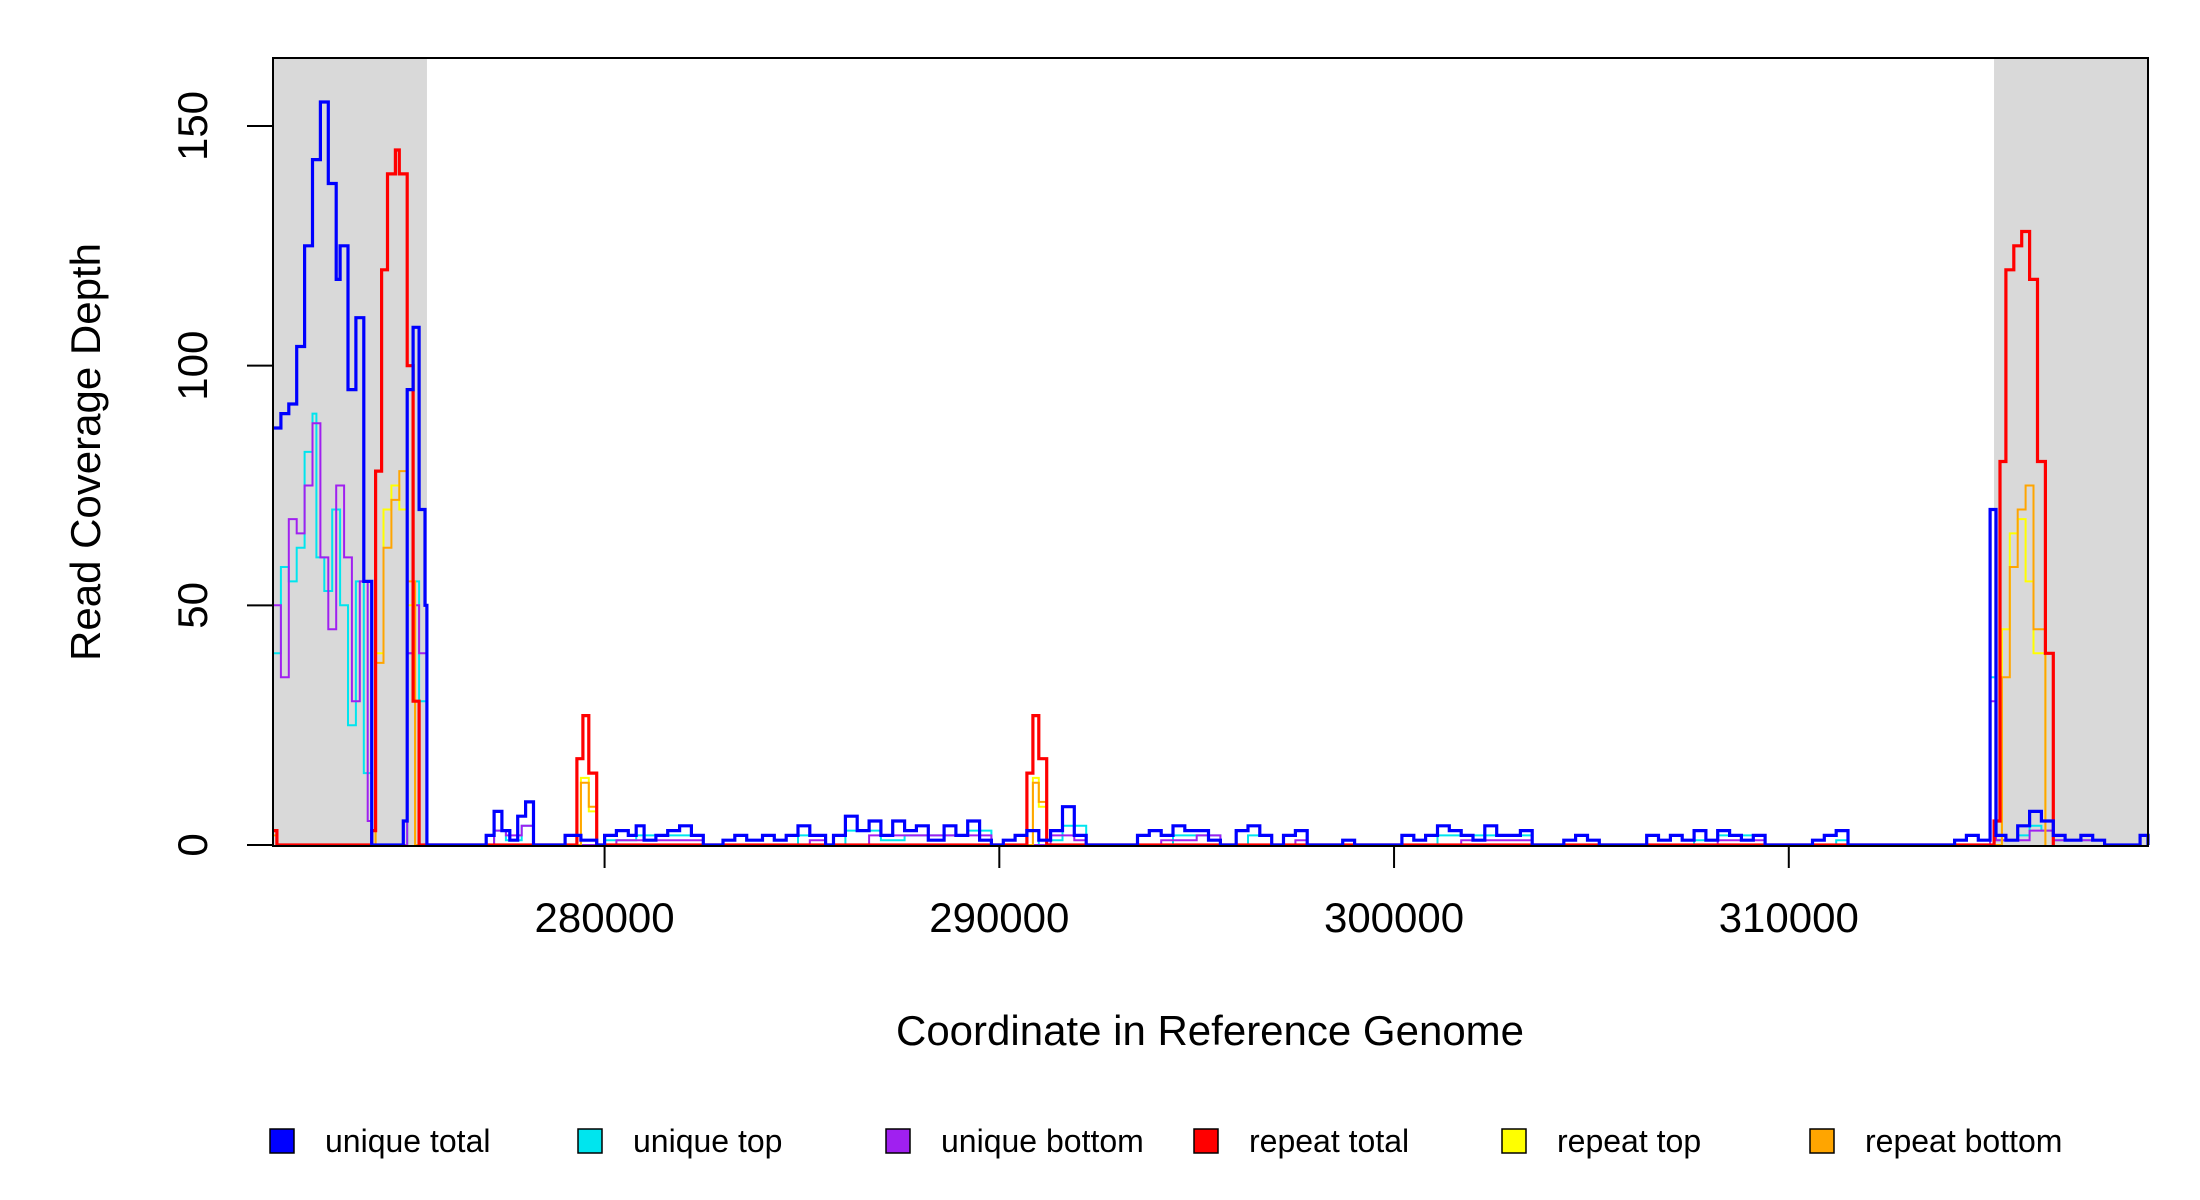 This screenshot has width=2200, height=1200. Describe the element at coordinates (282, 1141) in the screenshot. I see `legend-swatch-unique-total` at that location.